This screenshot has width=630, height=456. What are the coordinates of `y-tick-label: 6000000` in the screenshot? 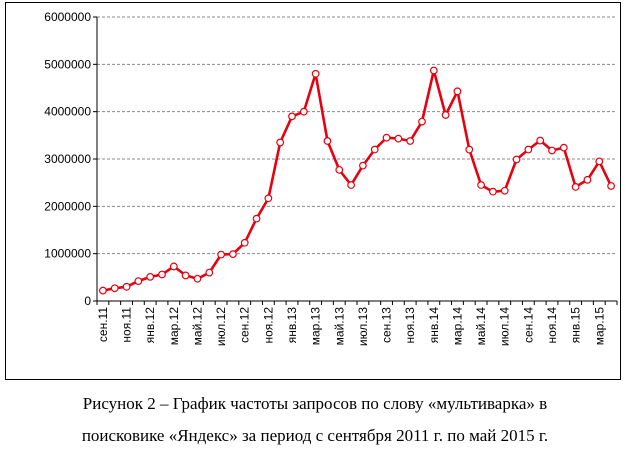 It's located at (67, 17).